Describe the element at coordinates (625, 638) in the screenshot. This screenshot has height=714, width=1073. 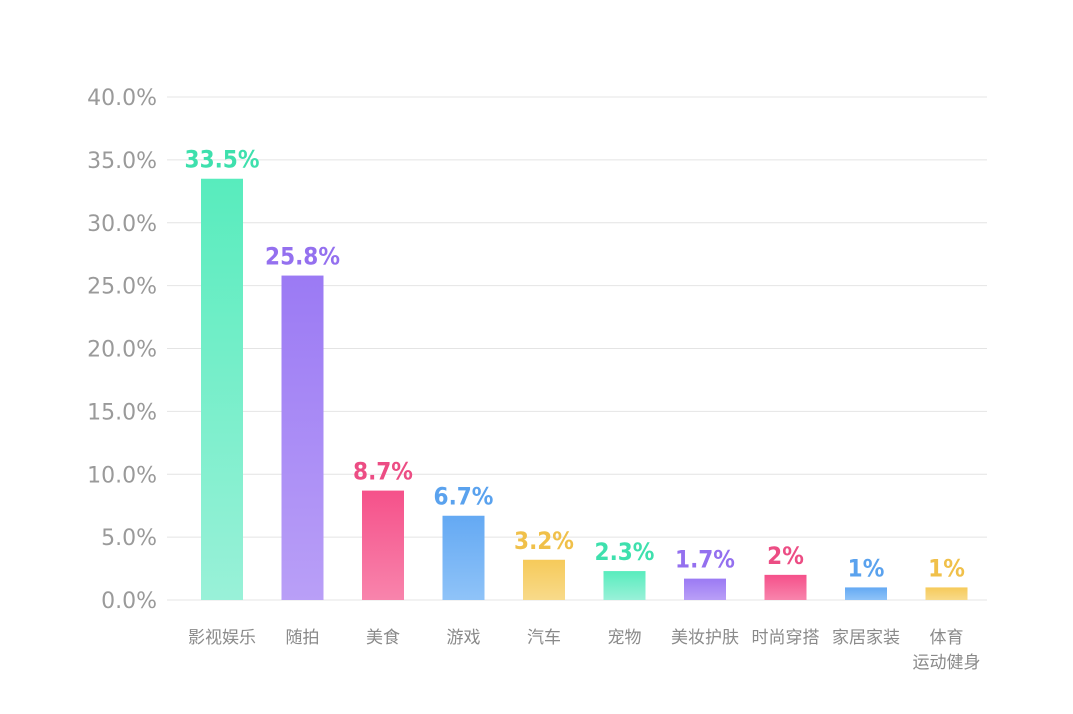
I see `x-tick-label: 宠物` at that location.